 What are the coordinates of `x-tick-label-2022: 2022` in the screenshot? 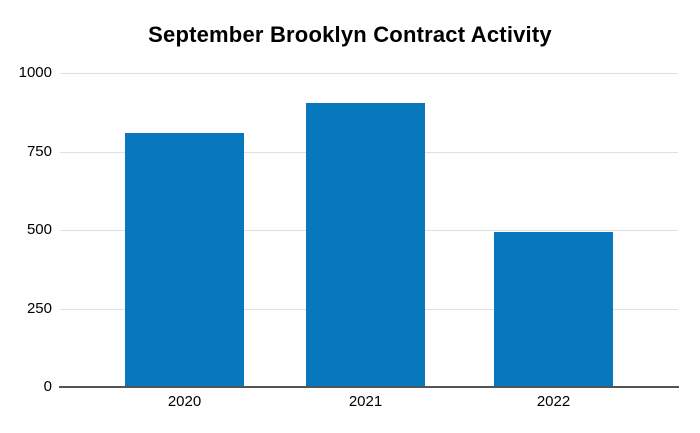 It's located at (553, 401).